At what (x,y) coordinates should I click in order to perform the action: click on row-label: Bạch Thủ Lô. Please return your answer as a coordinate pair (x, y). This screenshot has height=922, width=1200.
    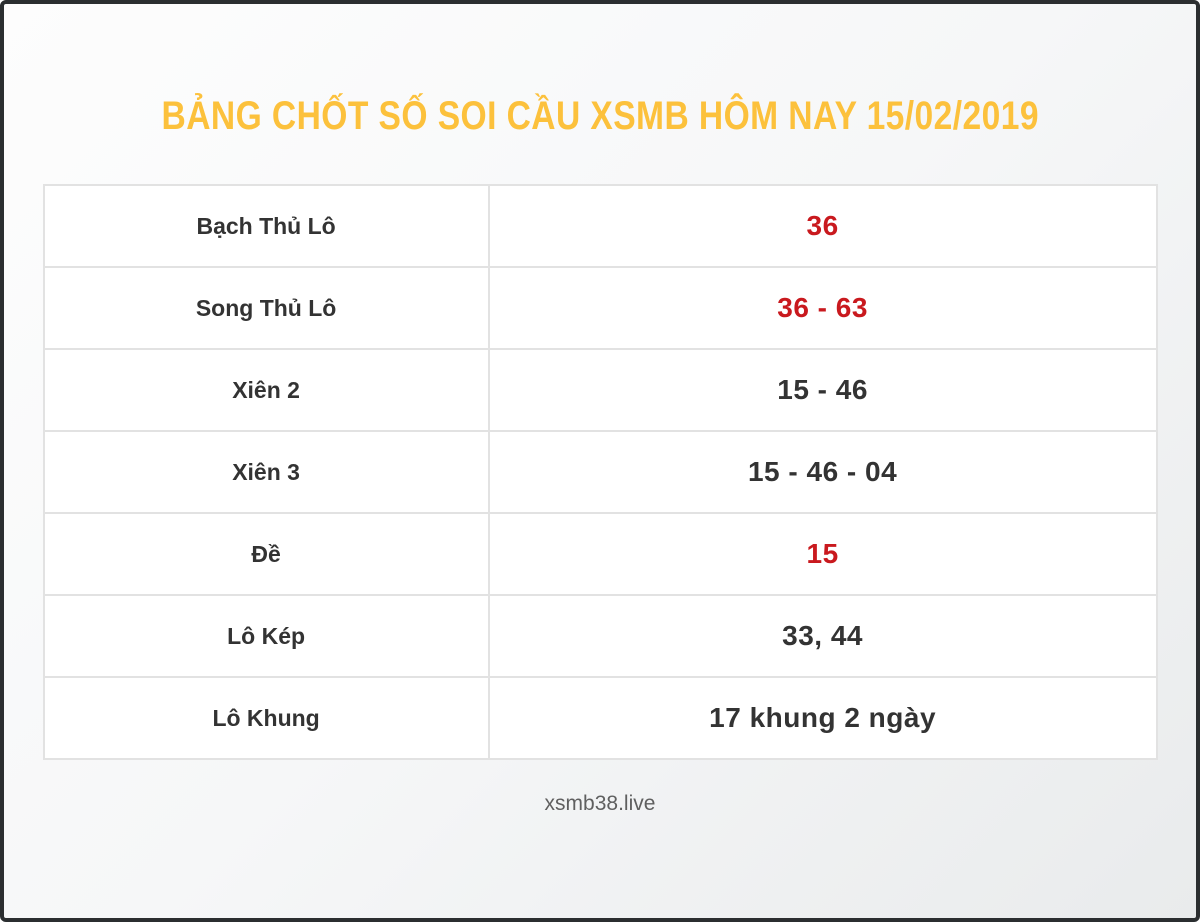
    Looking at the image, I should click on (266, 225).